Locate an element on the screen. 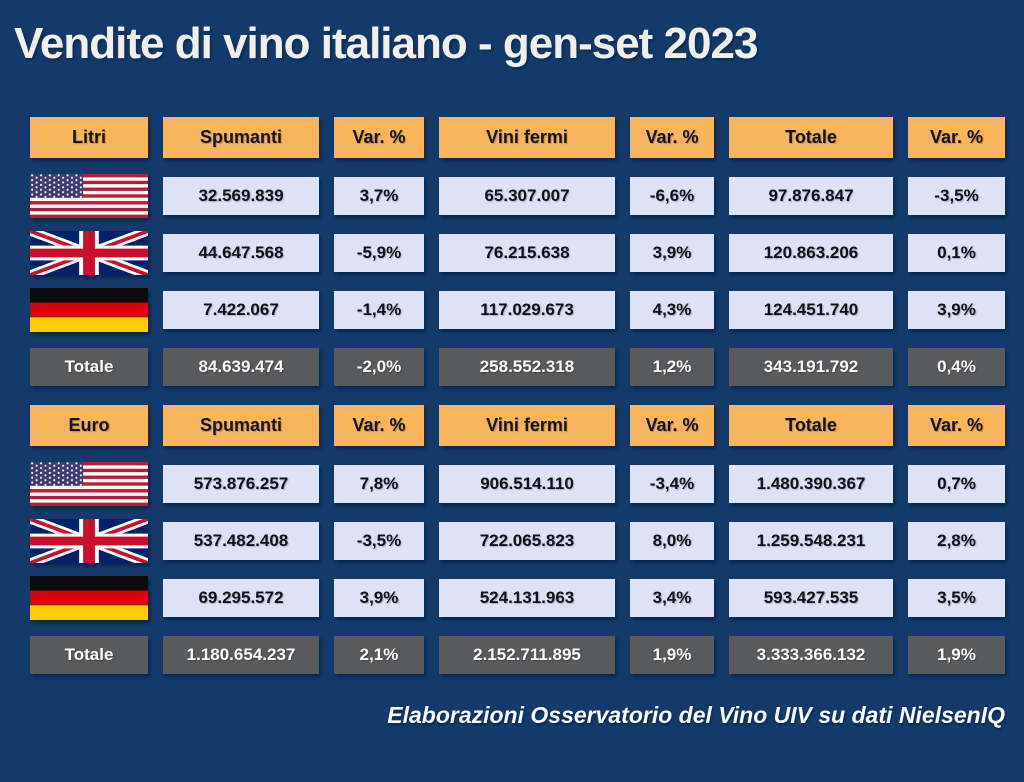 The height and width of the screenshot is (782, 1024). value-cell: 97.876.847 is located at coordinates (811, 196).